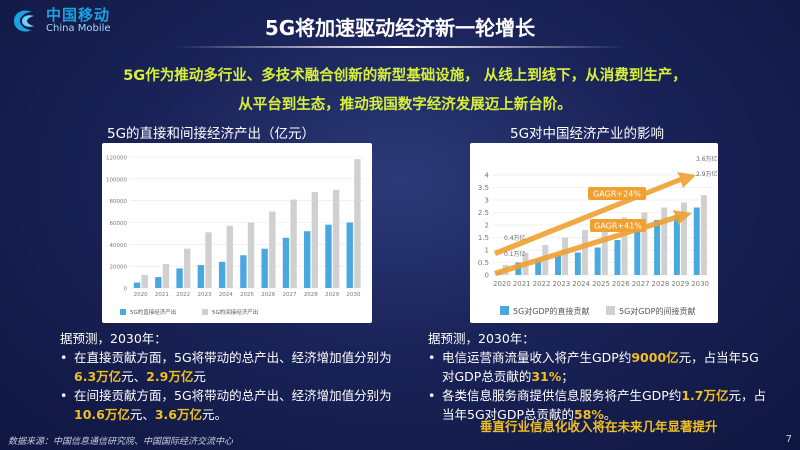 The width and height of the screenshot is (800, 450). I want to click on intro-line-1: 5G作为推动多行业、多技术融合创新的新型基础设施， 从线上到线下，从消费到生产，, so click(405, 76).